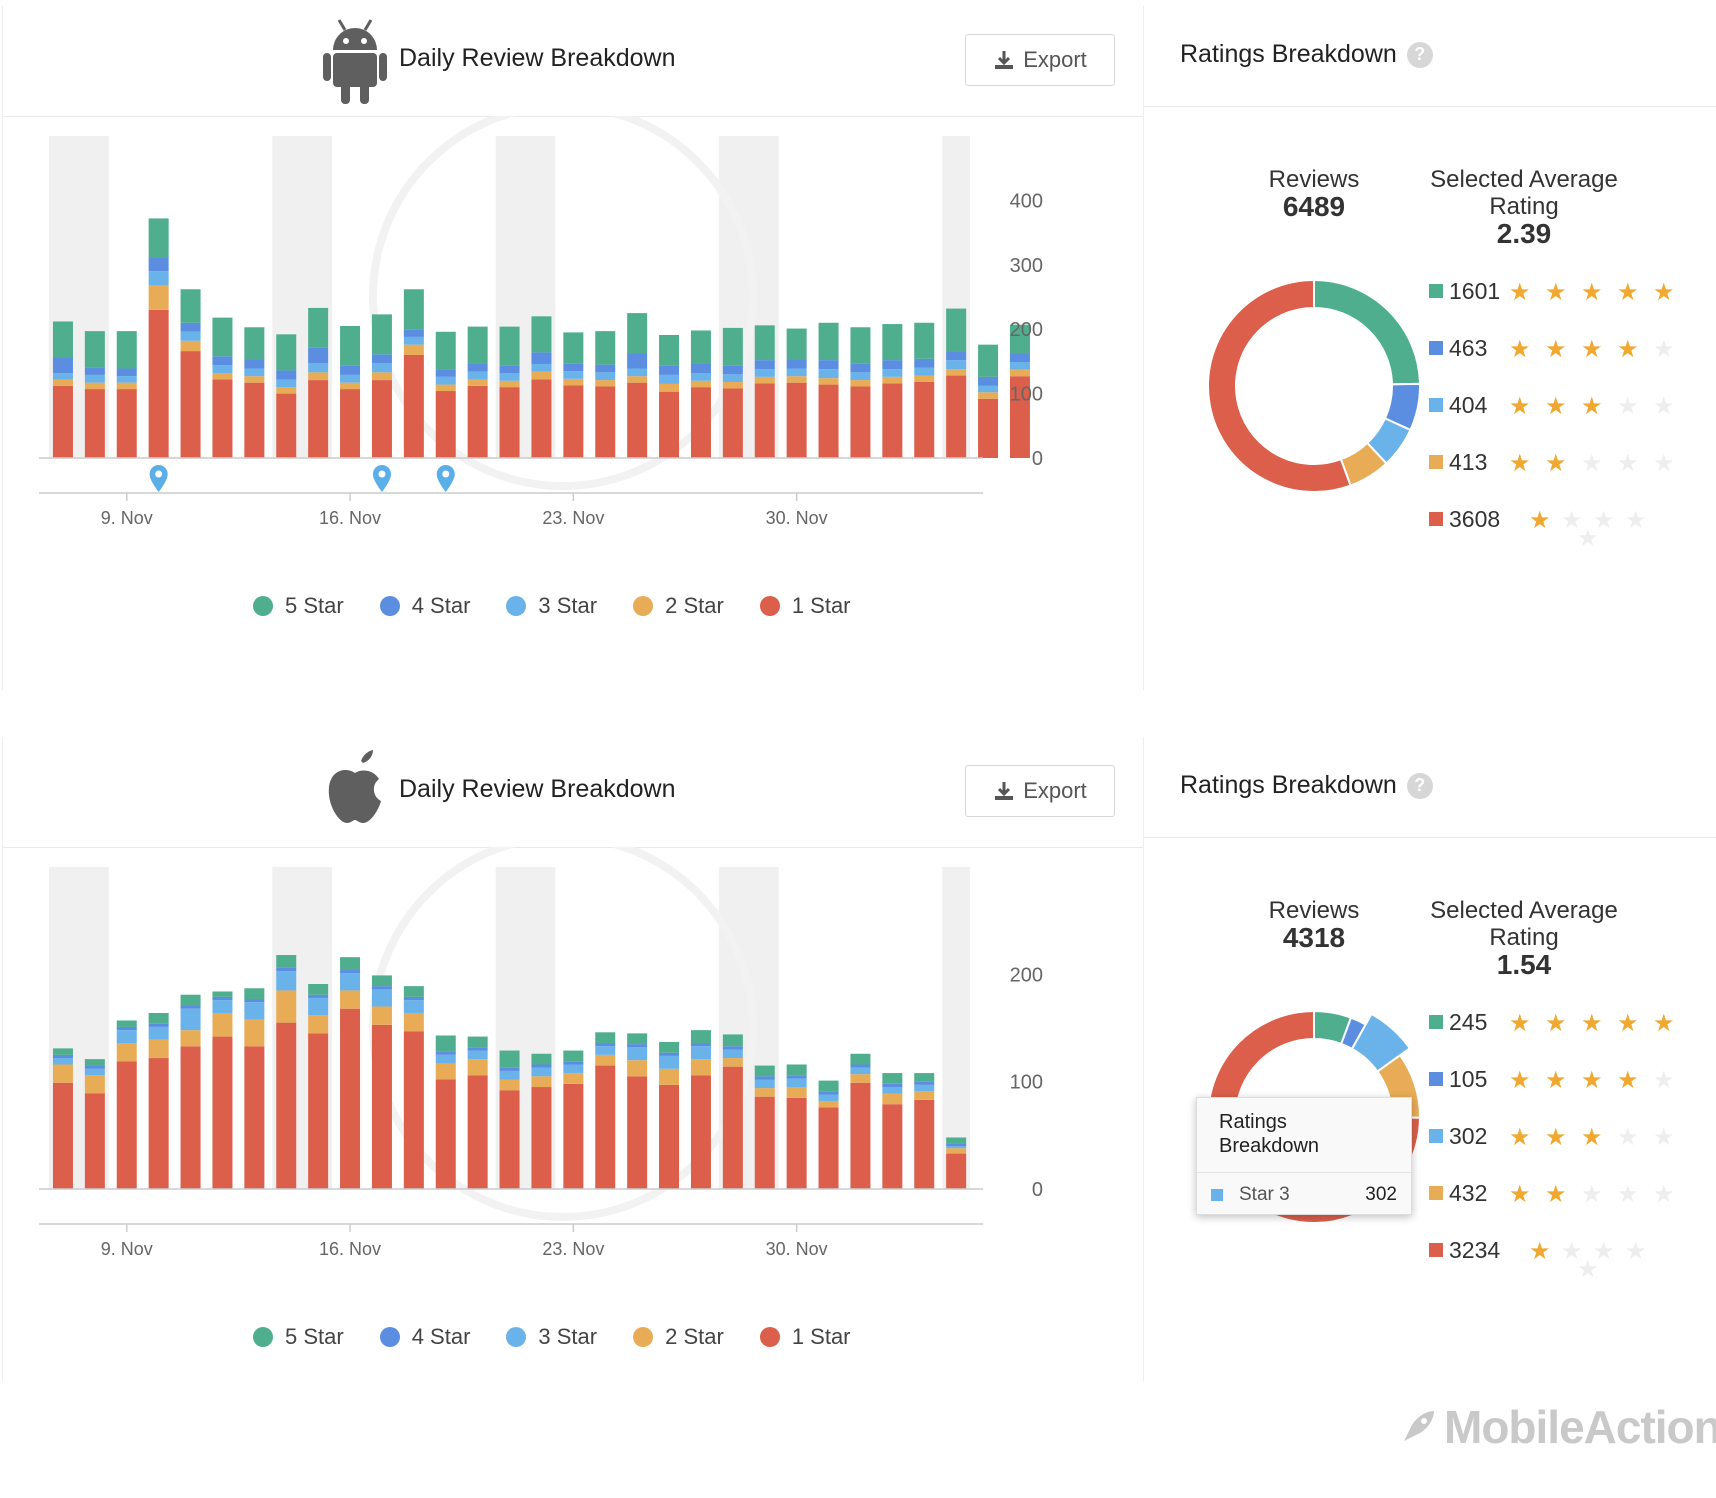 The image size is (1716, 1498). I want to click on legend-item-5-star: 5 Star, so click(298, 1337).